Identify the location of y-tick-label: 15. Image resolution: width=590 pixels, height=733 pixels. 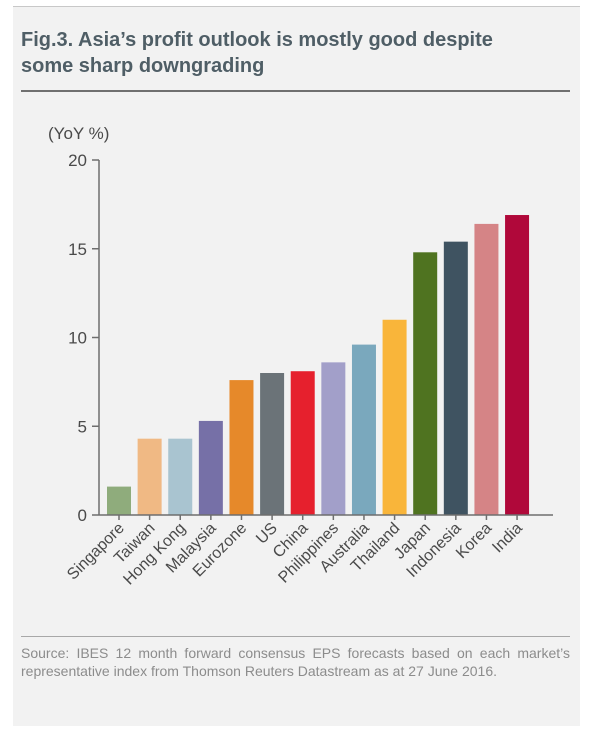
(77, 249).